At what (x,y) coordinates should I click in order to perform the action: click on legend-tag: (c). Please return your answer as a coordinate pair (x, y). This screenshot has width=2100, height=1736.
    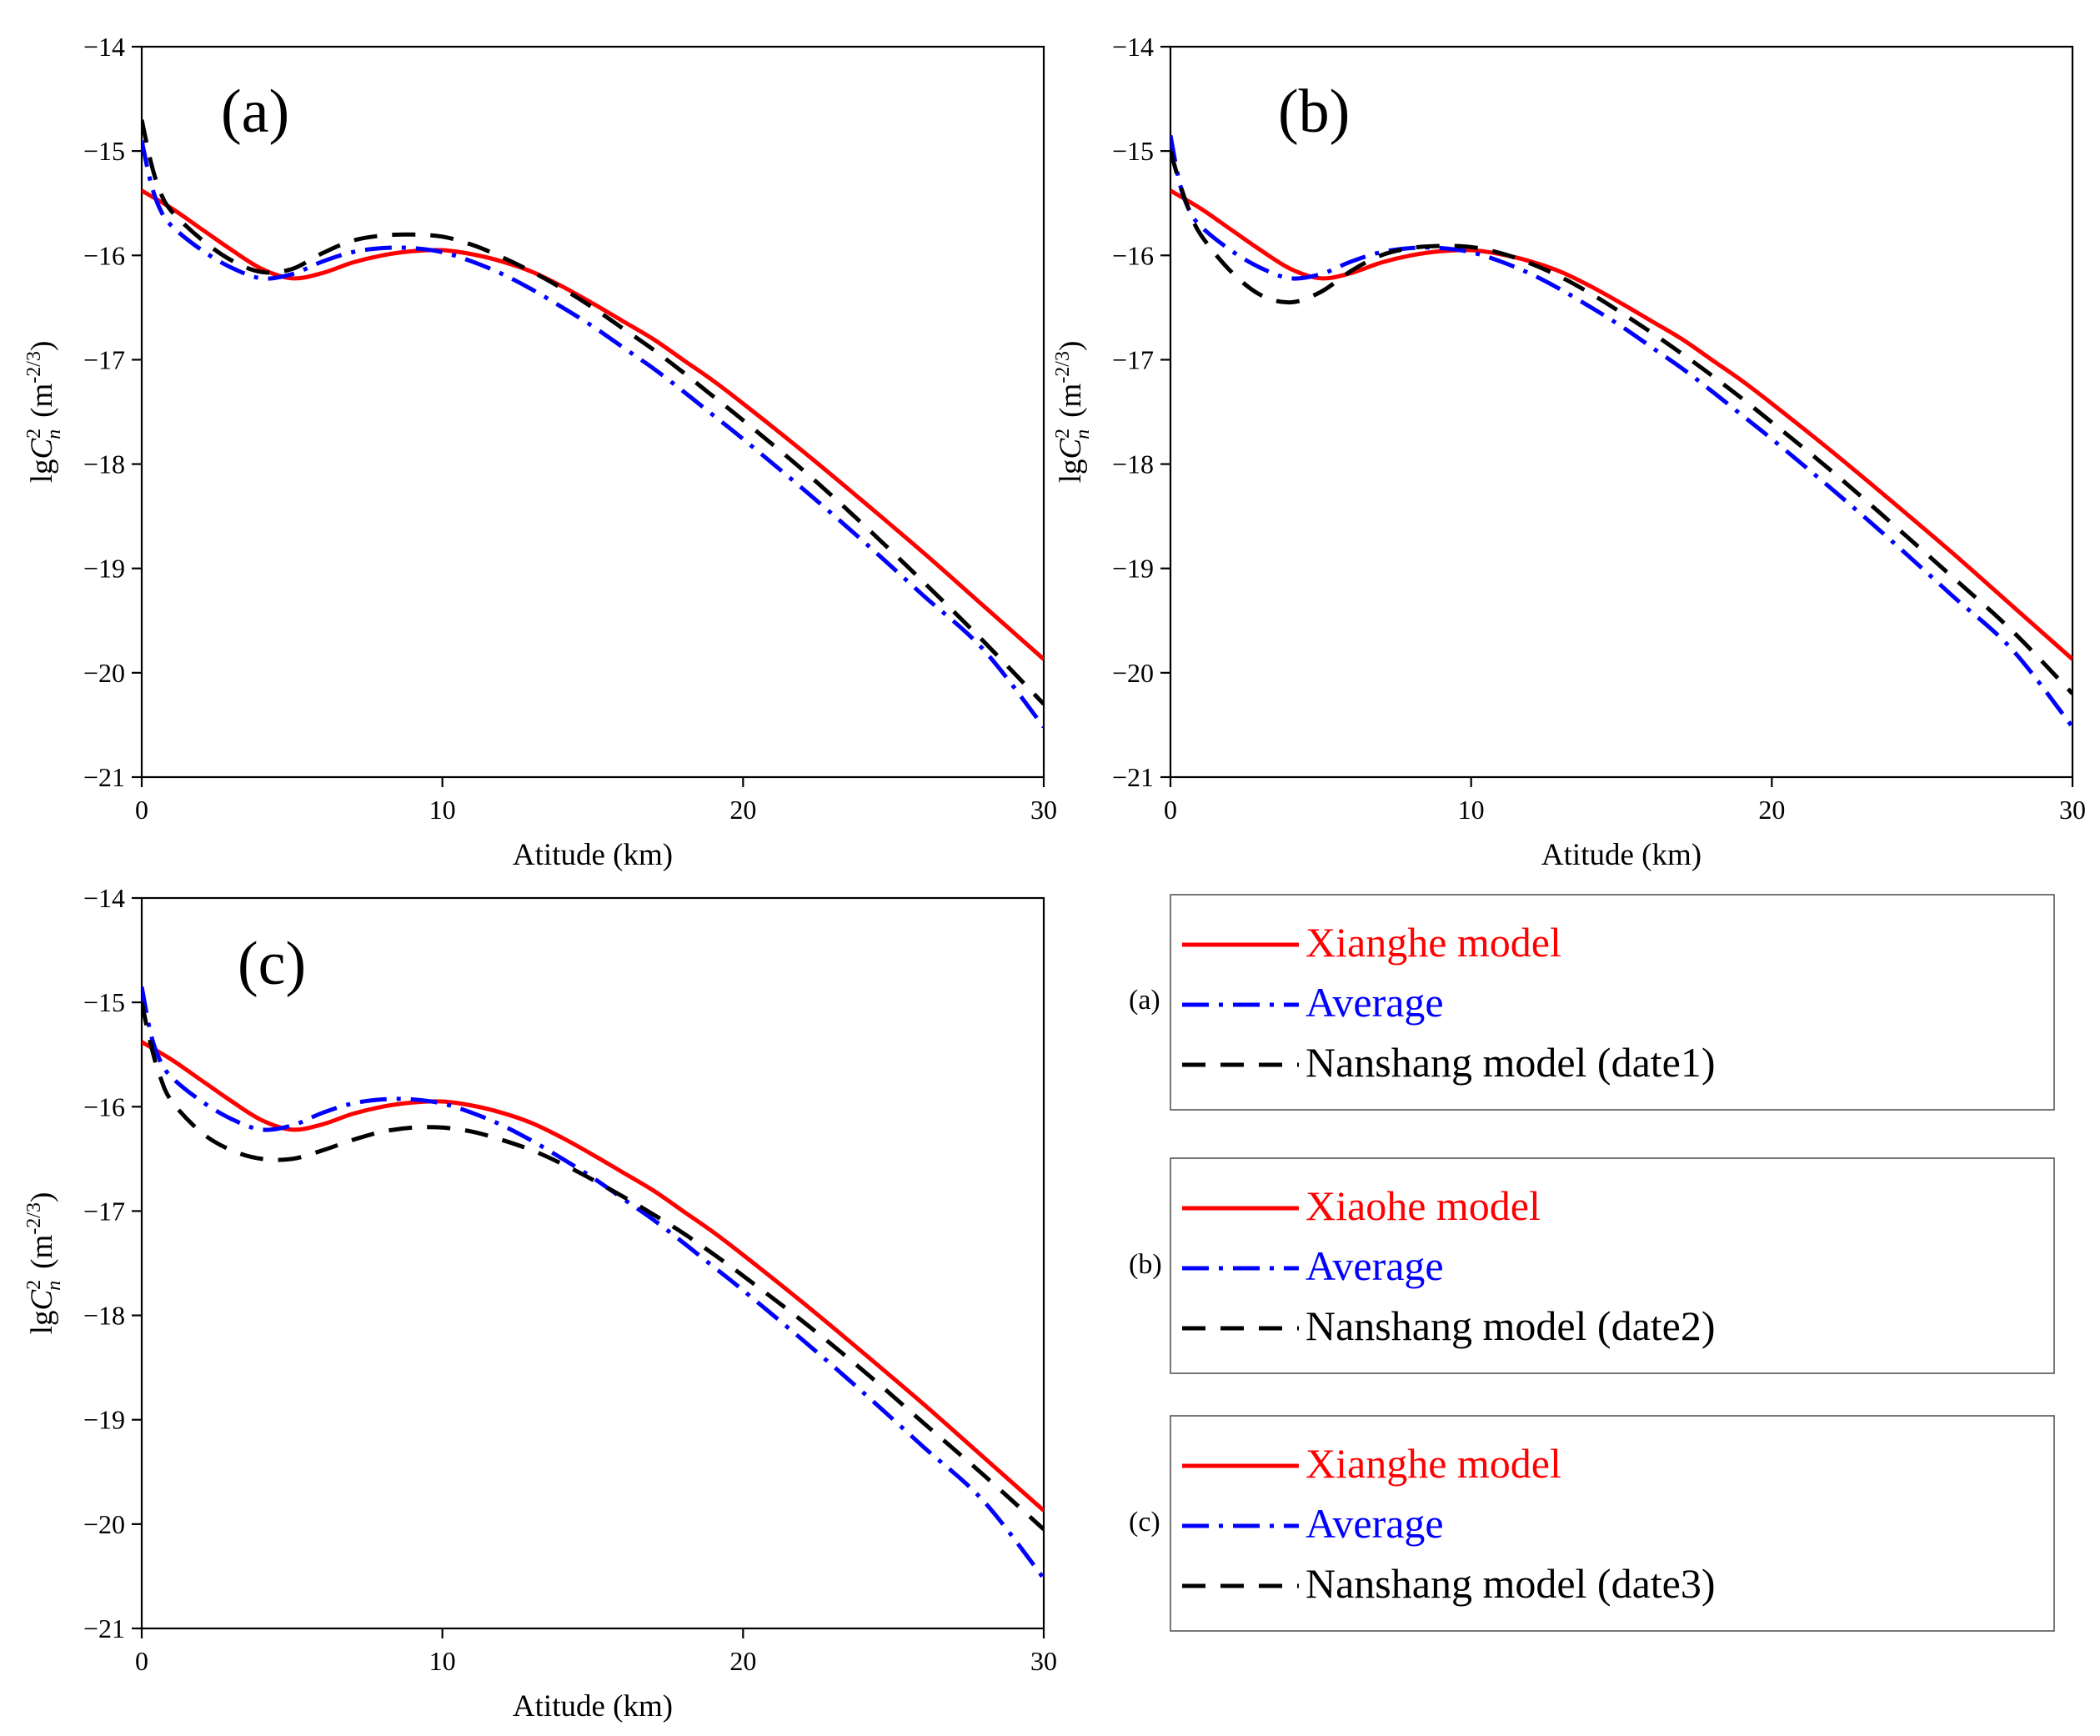
    Looking at the image, I should click on (1144, 1523).